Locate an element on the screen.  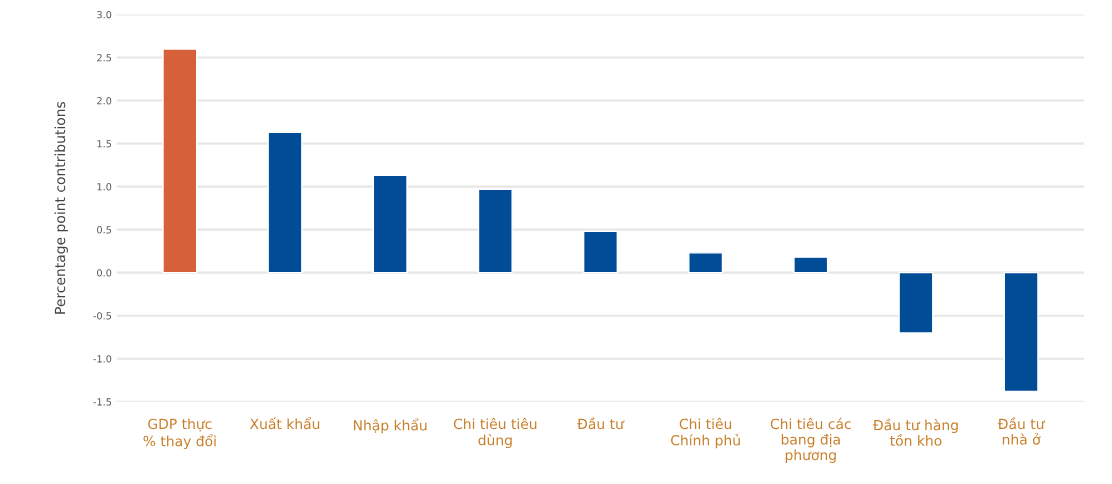
x-tick-label: Chi tiêu các bang địa phương is located at coordinates (810, 440).